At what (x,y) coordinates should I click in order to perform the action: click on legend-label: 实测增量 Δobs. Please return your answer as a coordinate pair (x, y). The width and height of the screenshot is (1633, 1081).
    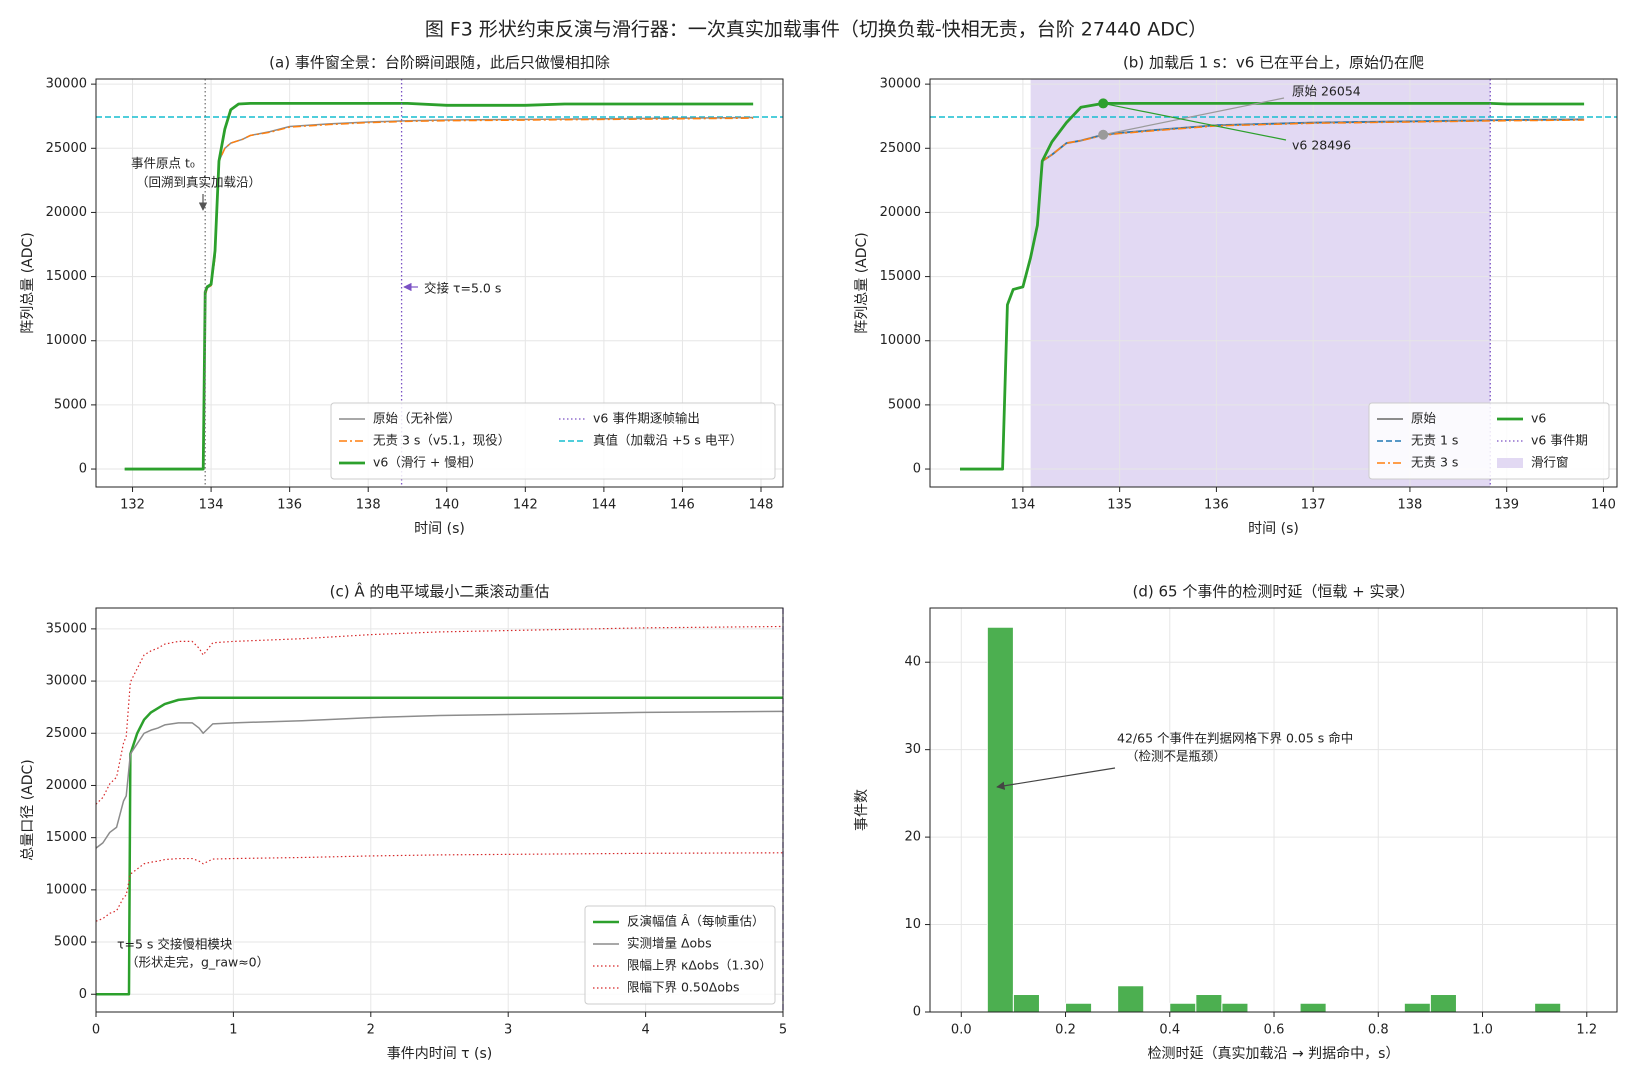
    Looking at the image, I should click on (669, 943).